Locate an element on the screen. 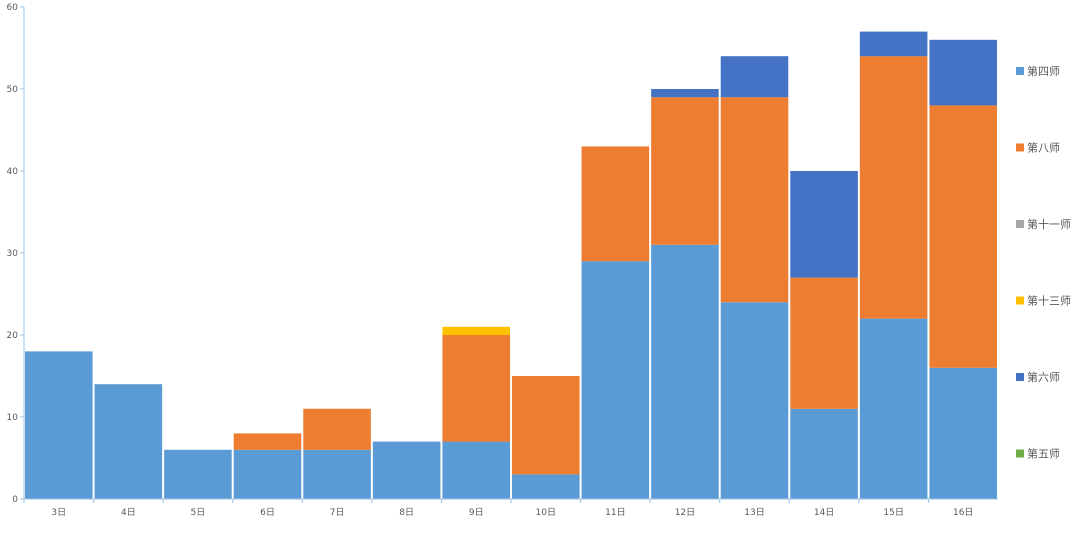  y-tick-label: 30 is located at coordinates (13, 254).